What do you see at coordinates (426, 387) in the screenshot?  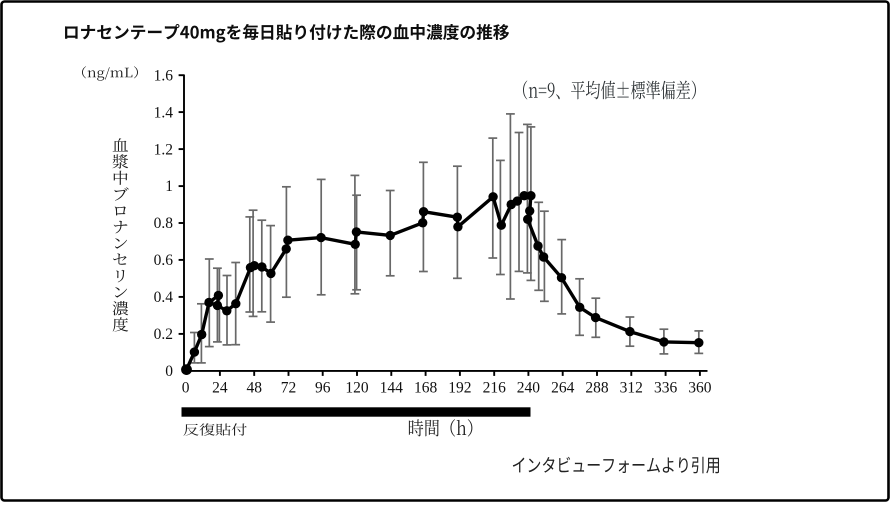 I see `svg-text: 168` at bounding box center [426, 387].